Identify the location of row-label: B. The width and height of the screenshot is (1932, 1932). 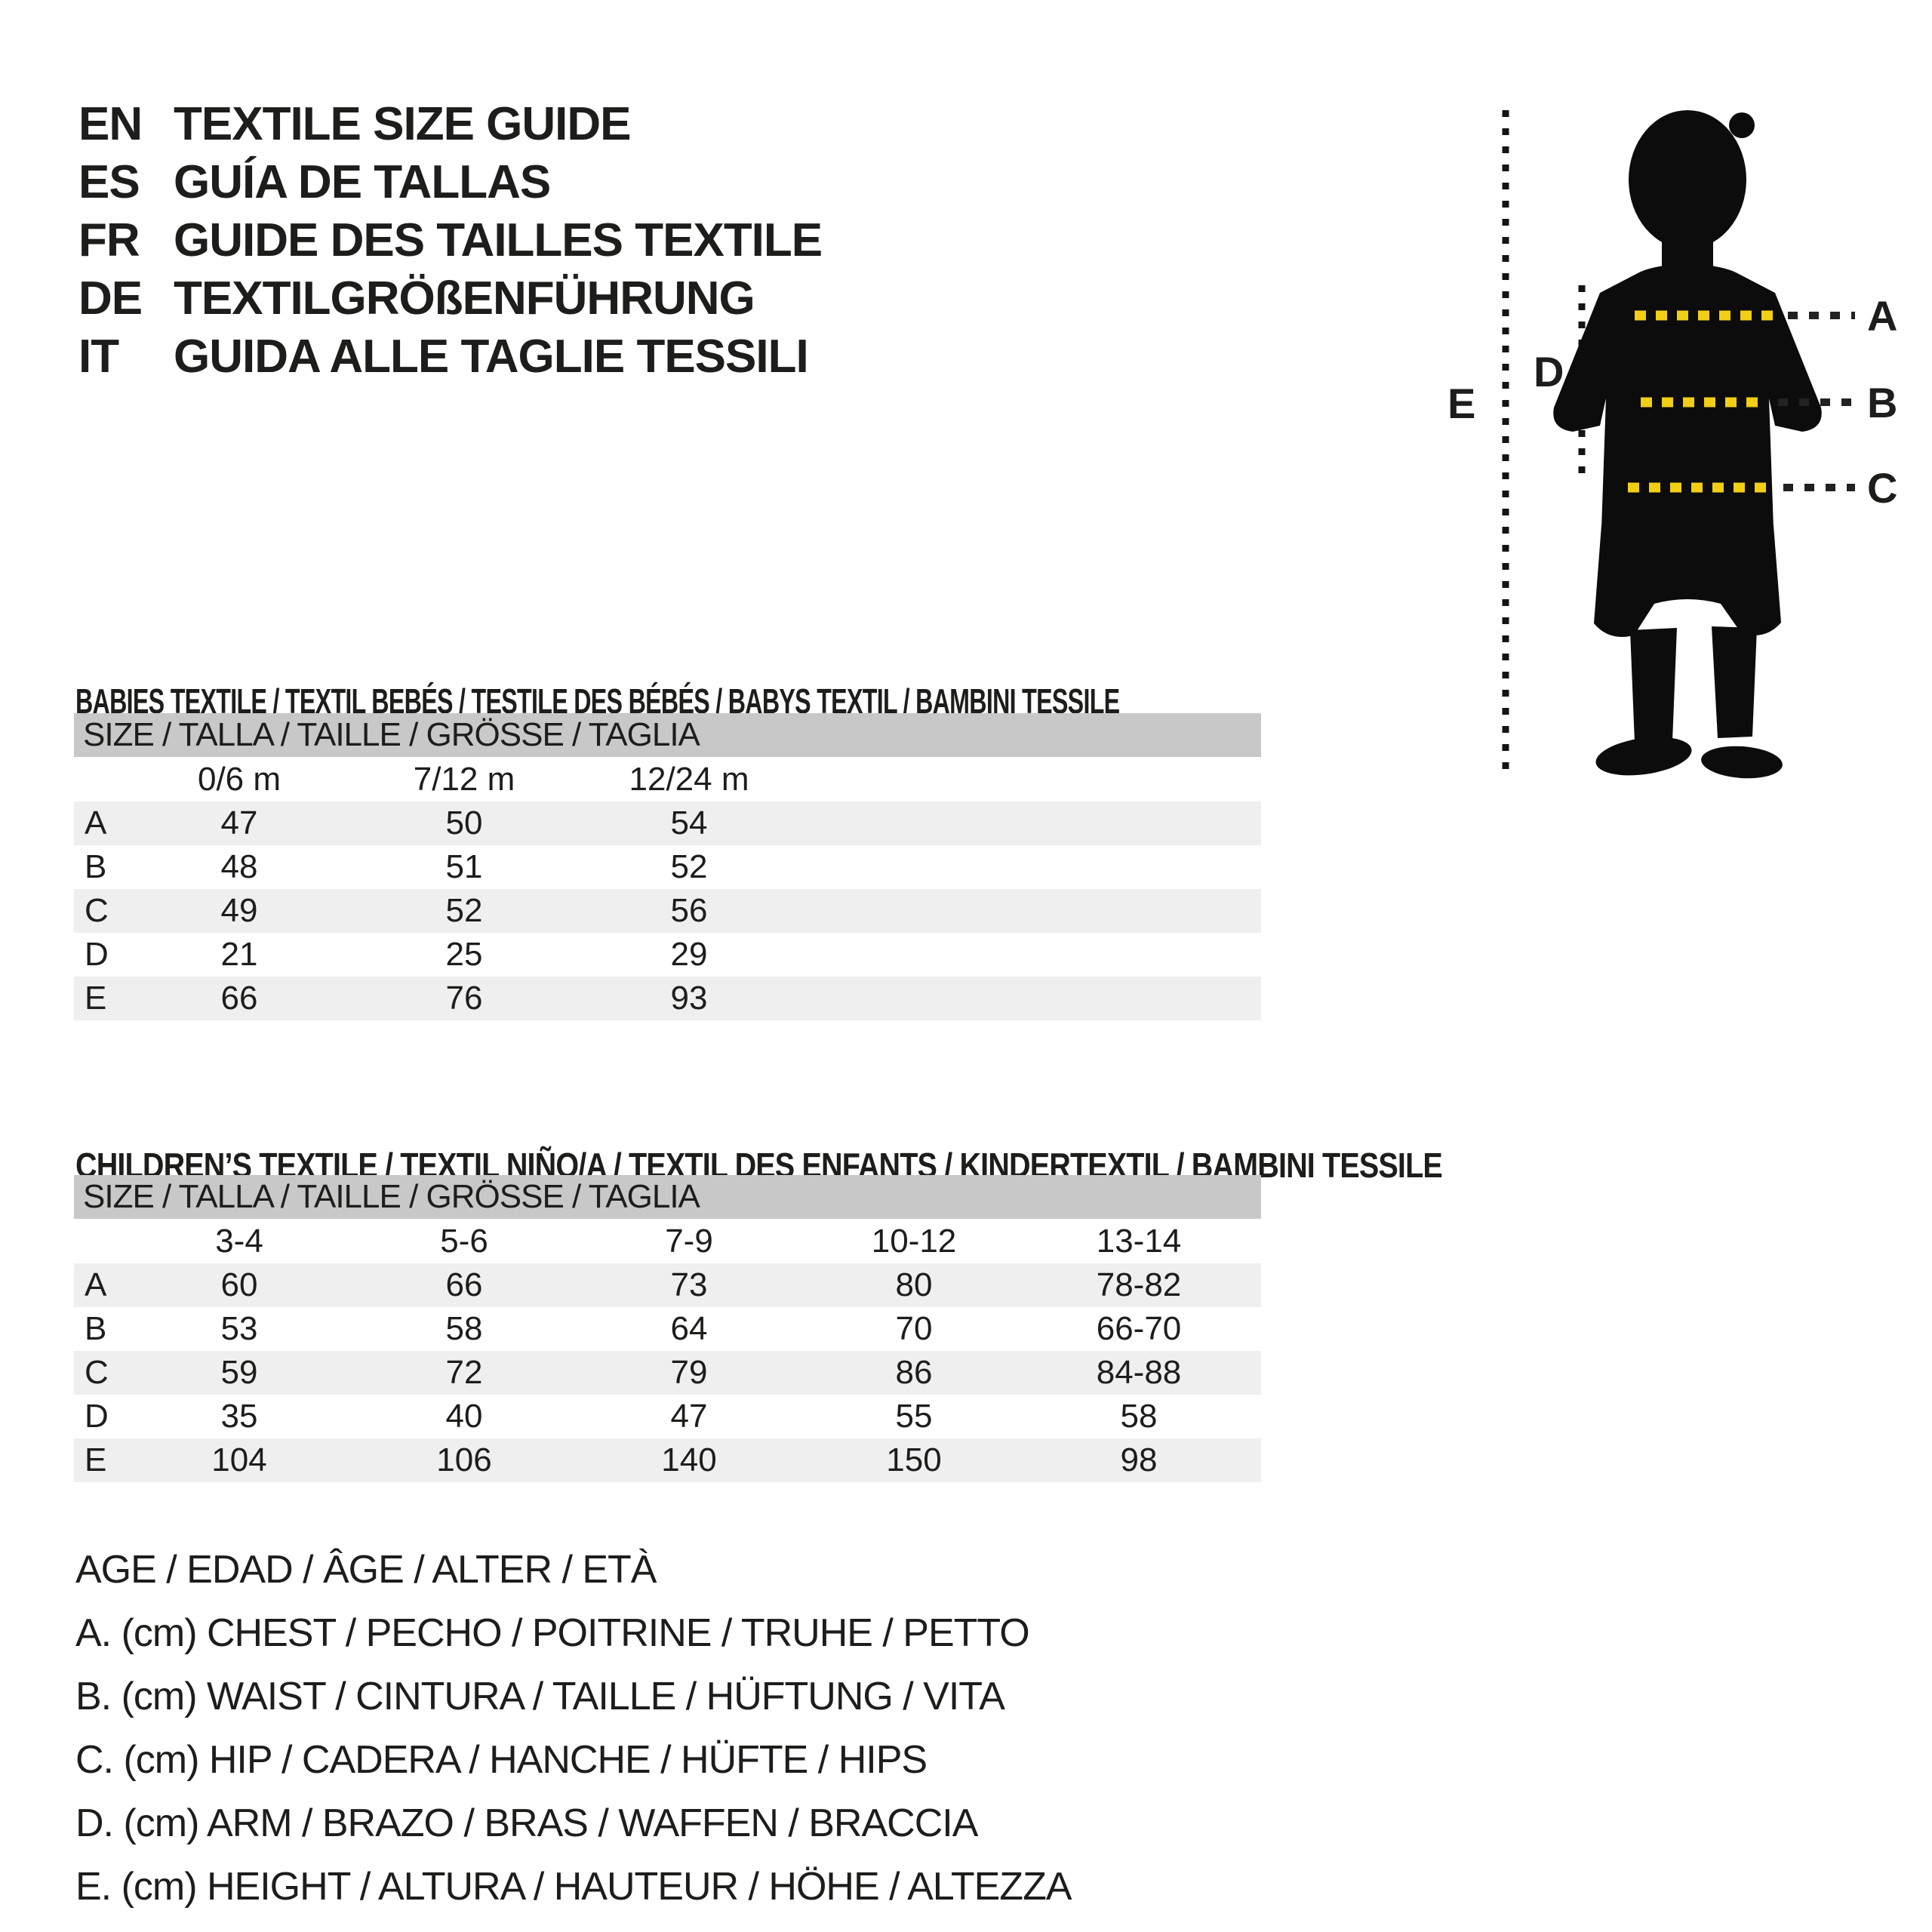
(96, 1328).